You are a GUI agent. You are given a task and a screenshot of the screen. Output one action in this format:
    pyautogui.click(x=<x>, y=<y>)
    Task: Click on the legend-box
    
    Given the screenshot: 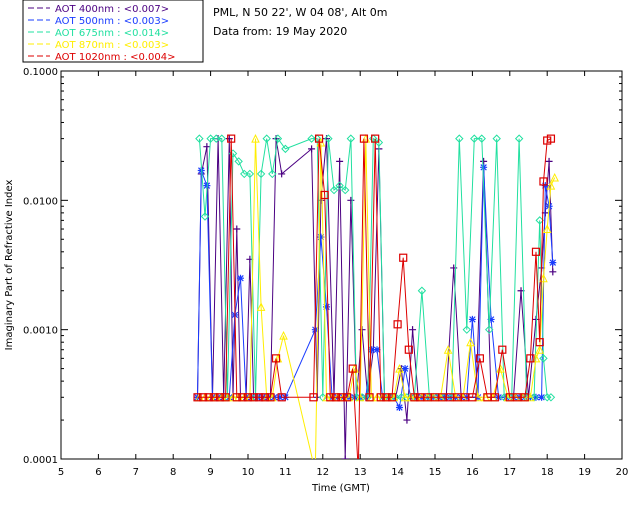 What is the action you would take?
    pyautogui.click(x=113, y=31)
    